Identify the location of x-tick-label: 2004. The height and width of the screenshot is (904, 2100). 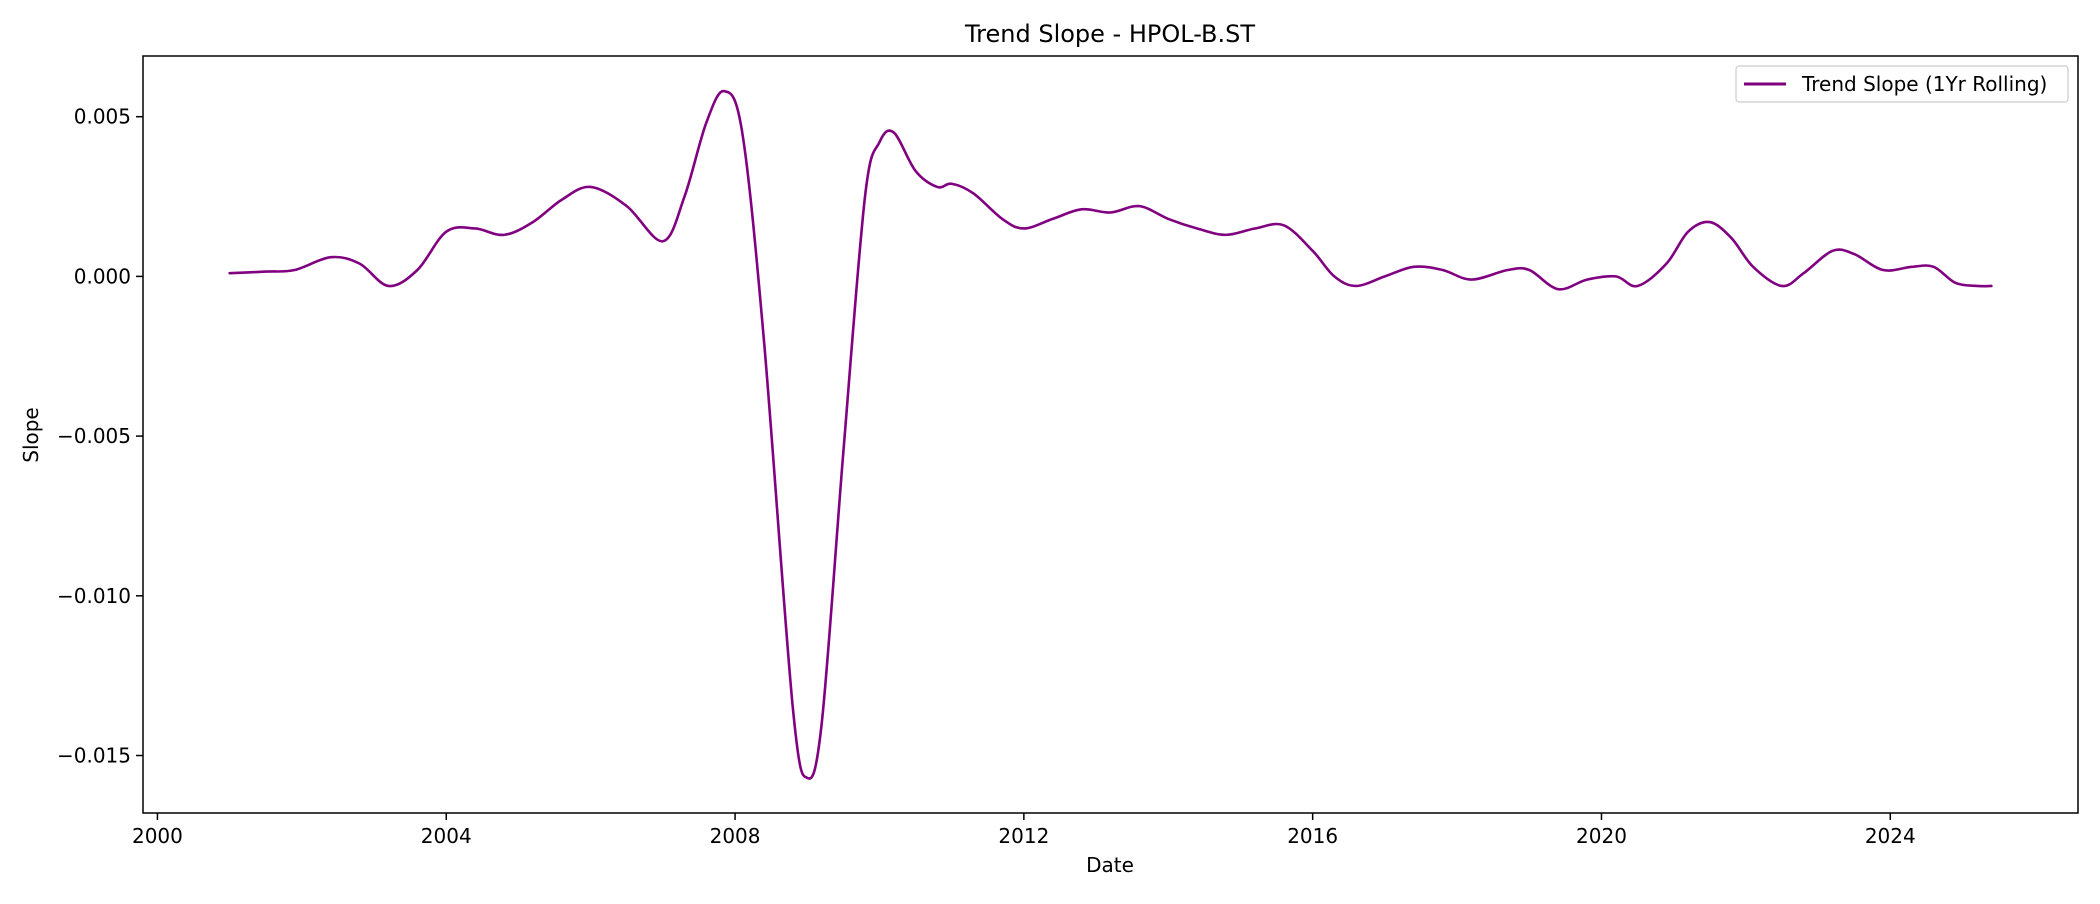
(446, 836).